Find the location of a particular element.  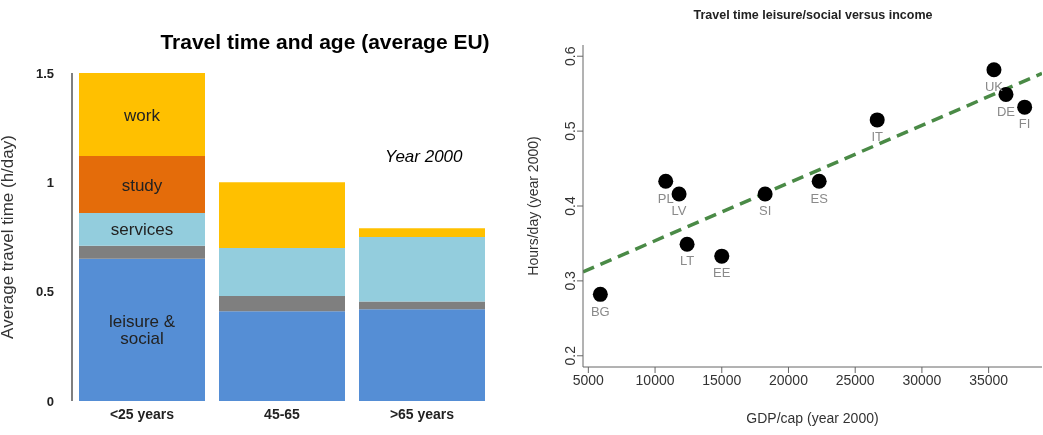

y-tick-label: 0.4 is located at coordinates (570, 206).